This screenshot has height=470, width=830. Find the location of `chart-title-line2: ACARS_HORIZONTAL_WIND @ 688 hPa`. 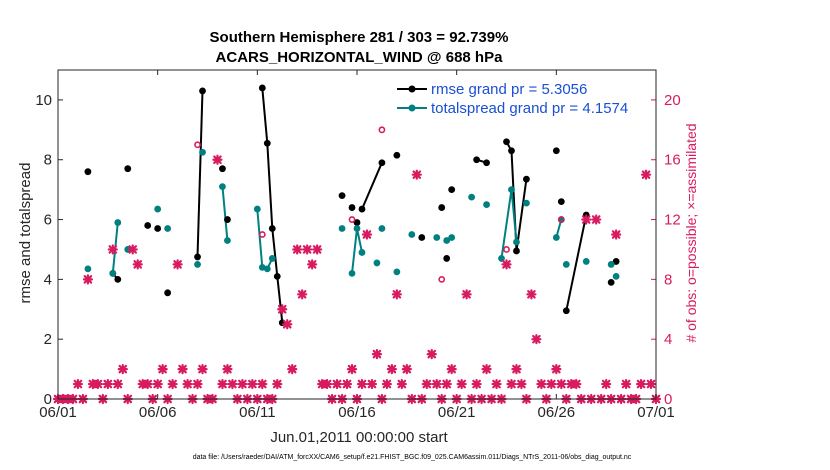

chart-title-line2: ACARS_HORIZONTAL_WIND @ 688 hPa is located at coordinates (360, 57).